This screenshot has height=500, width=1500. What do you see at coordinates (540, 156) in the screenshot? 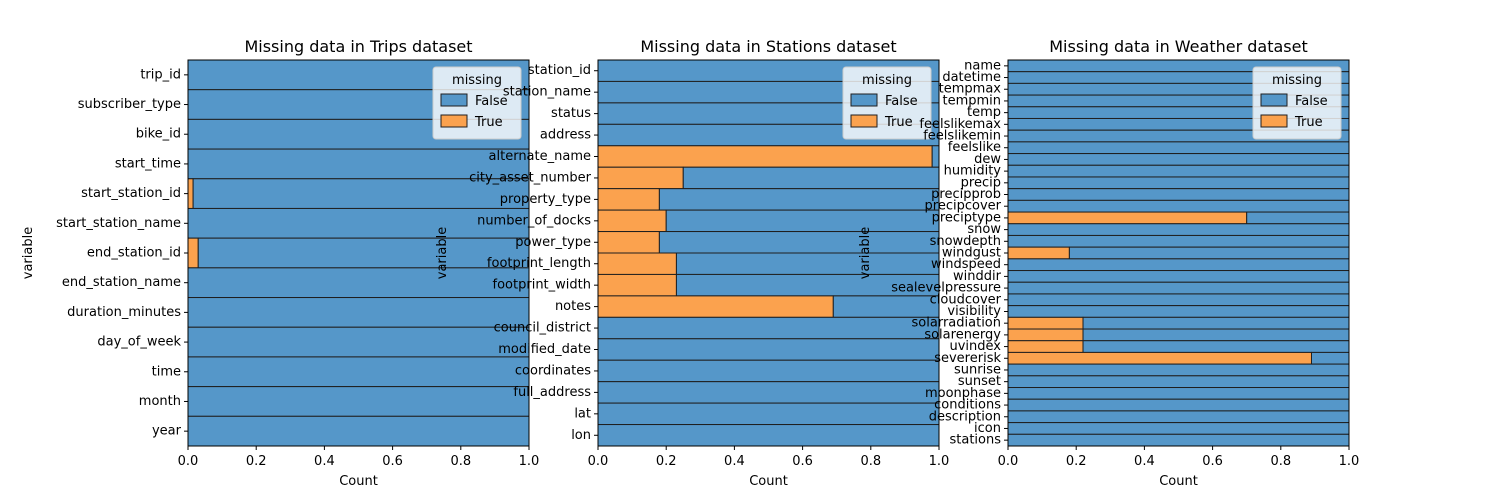
I see `y-tick-label: alternate_name` at bounding box center [540, 156].